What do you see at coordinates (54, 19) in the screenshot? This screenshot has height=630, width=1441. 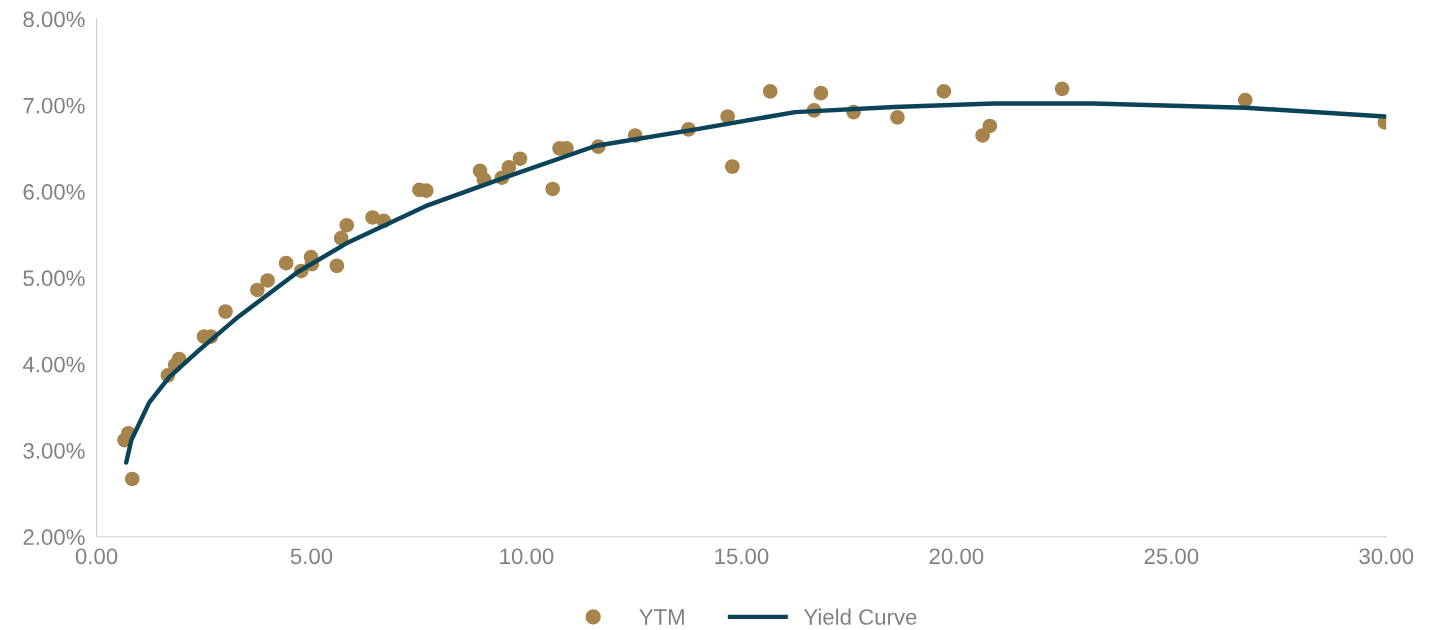 I see `y-tick-label: 8.00%` at bounding box center [54, 19].